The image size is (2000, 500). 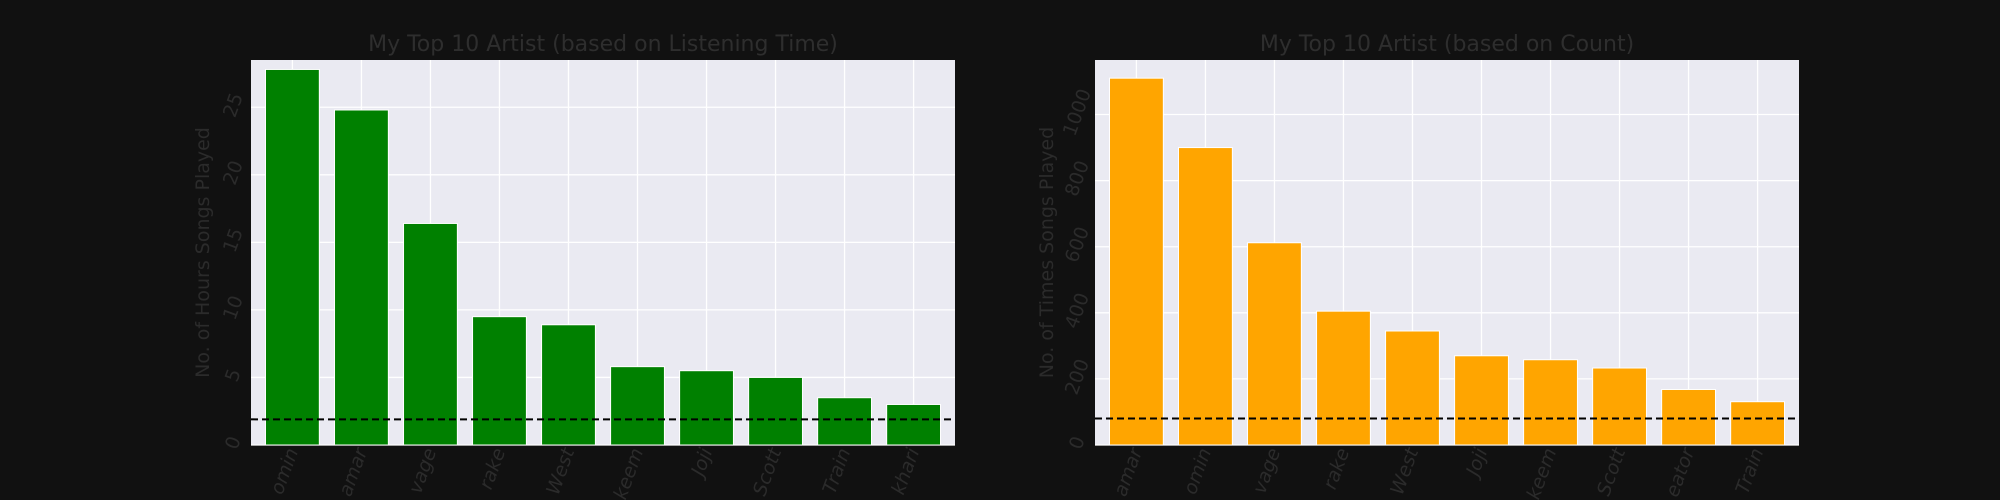 What do you see at coordinates (233, 105) in the screenshot?
I see `y-tick-label: 25` at bounding box center [233, 105].